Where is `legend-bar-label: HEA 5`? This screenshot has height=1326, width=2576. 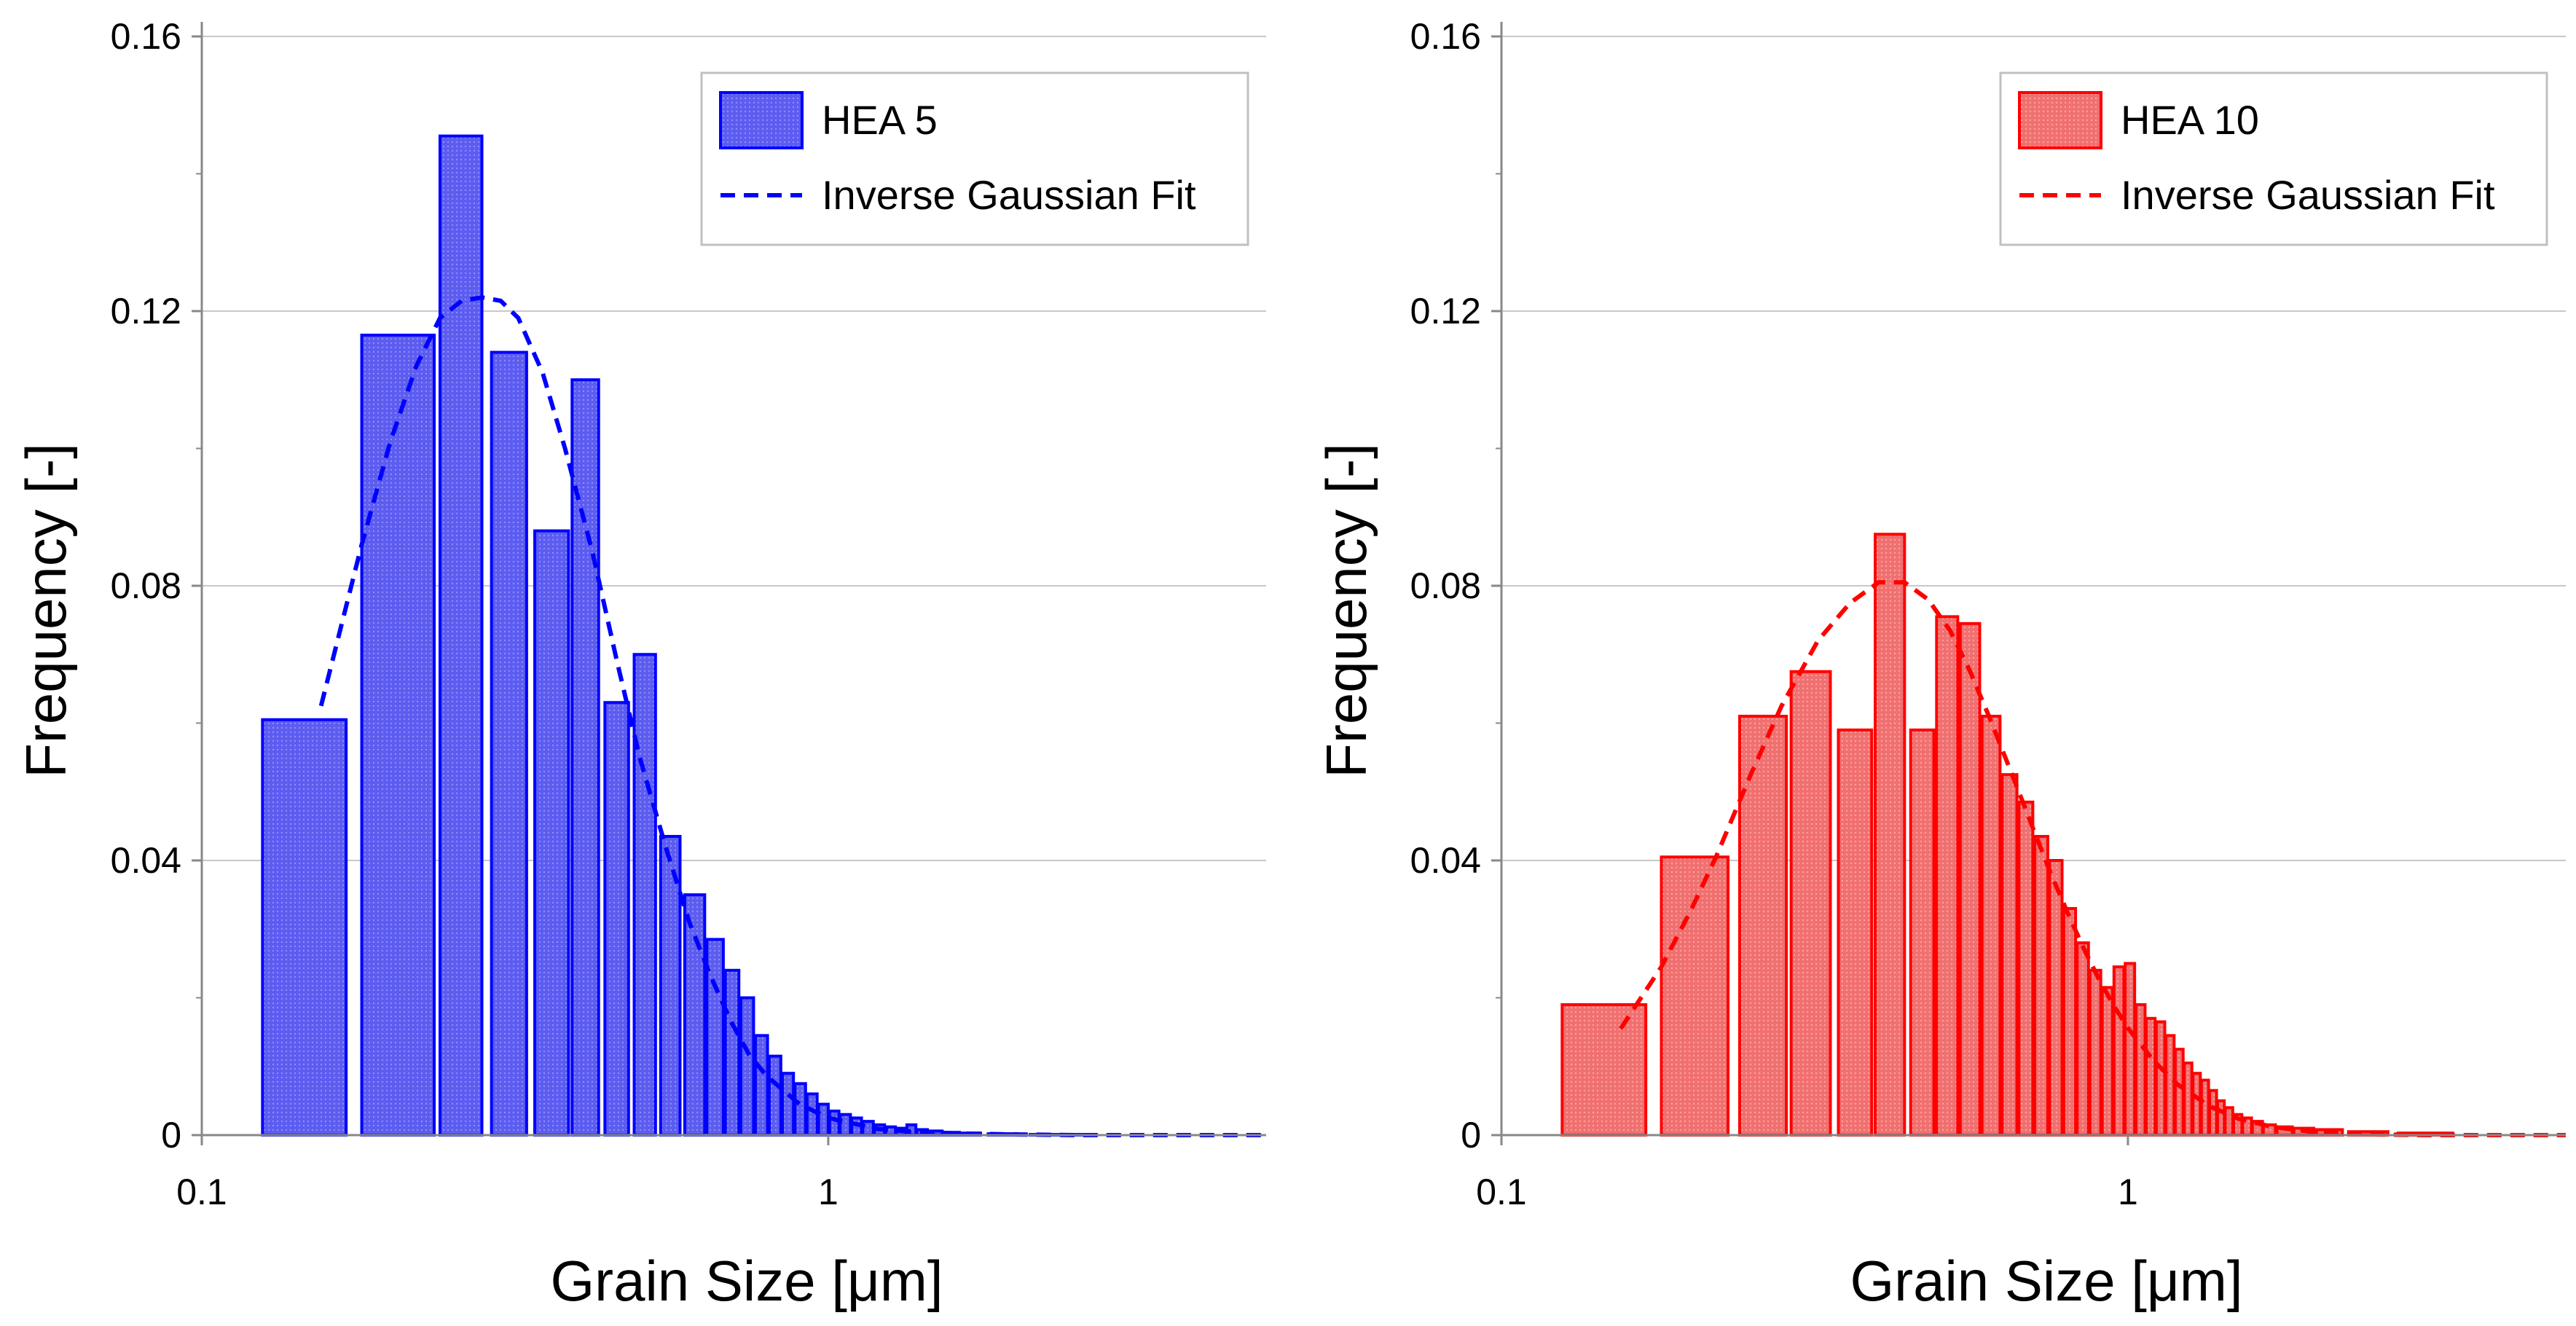
legend-bar-label: HEA 5 is located at coordinates (880, 120).